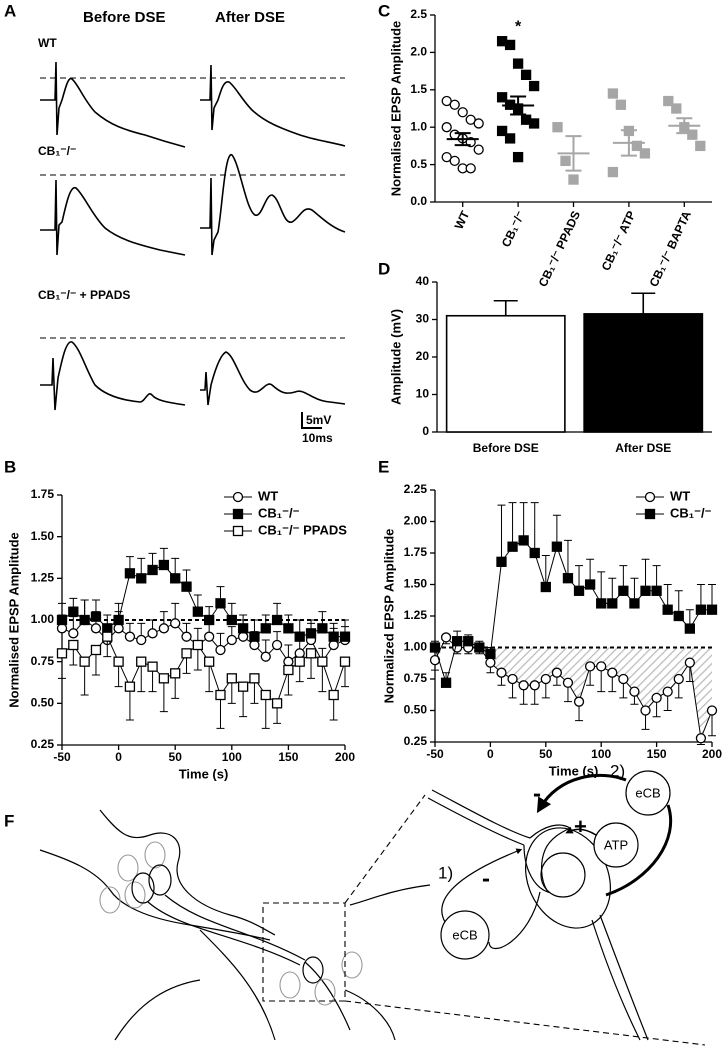 This screenshot has height=1050, width=728. I want to click on dendrite, so click(620, 977).